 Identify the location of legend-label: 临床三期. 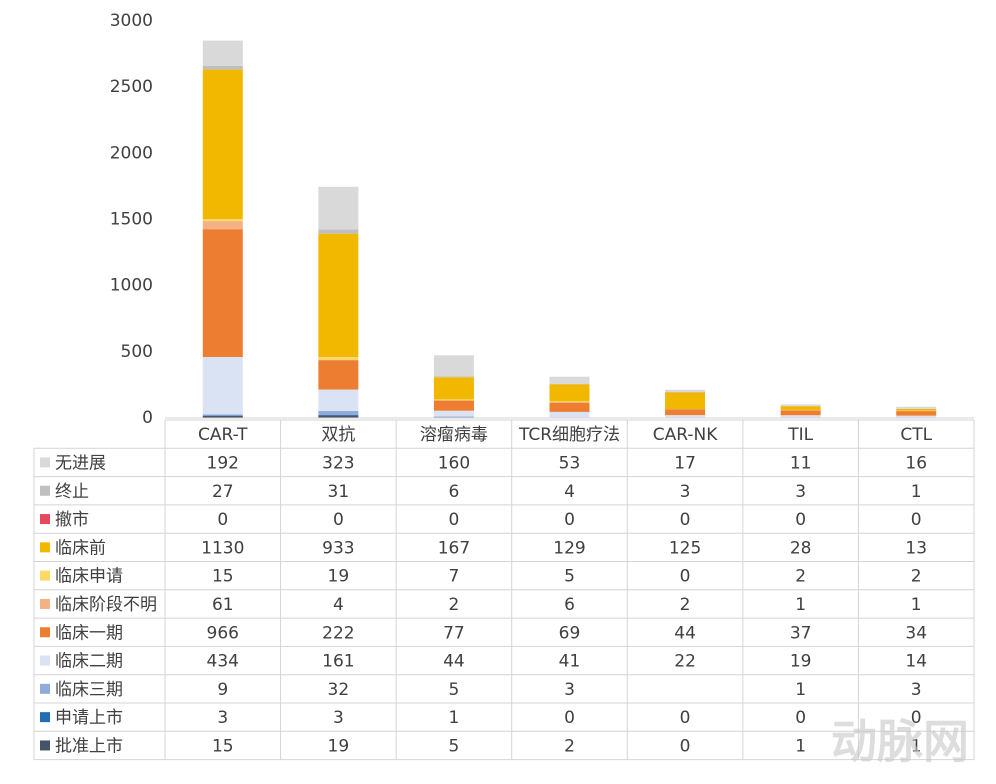
(89, 690).